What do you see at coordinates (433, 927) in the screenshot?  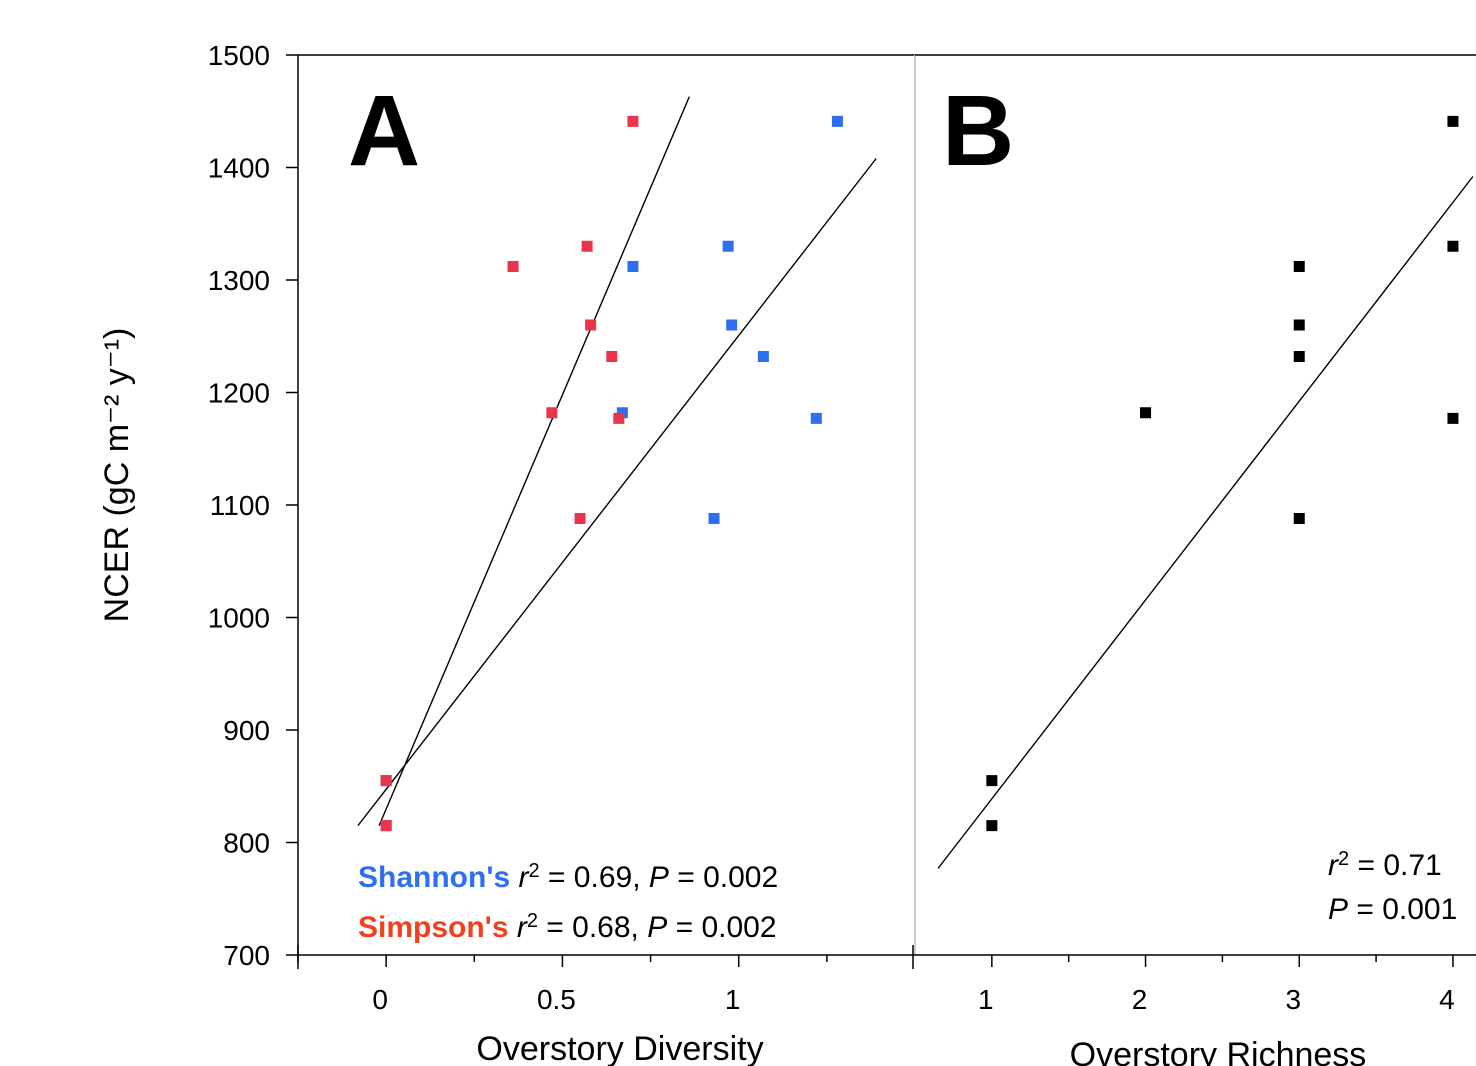 I see `series-name: Simpson's` at bounding box center [433, 927].